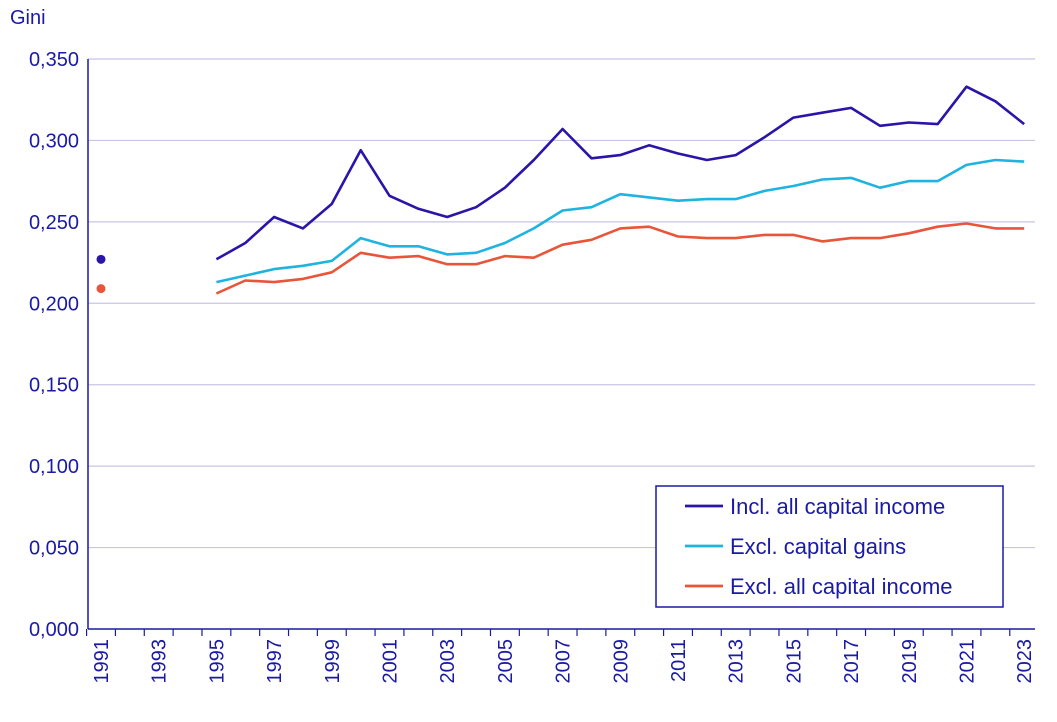 Image resolution: width=1057 pixels, height=722 pixels. What do you see at coordinates (679, 660) in the screenshot?
I see `x-tick-label: 2011` at bounding box center [679, 660].